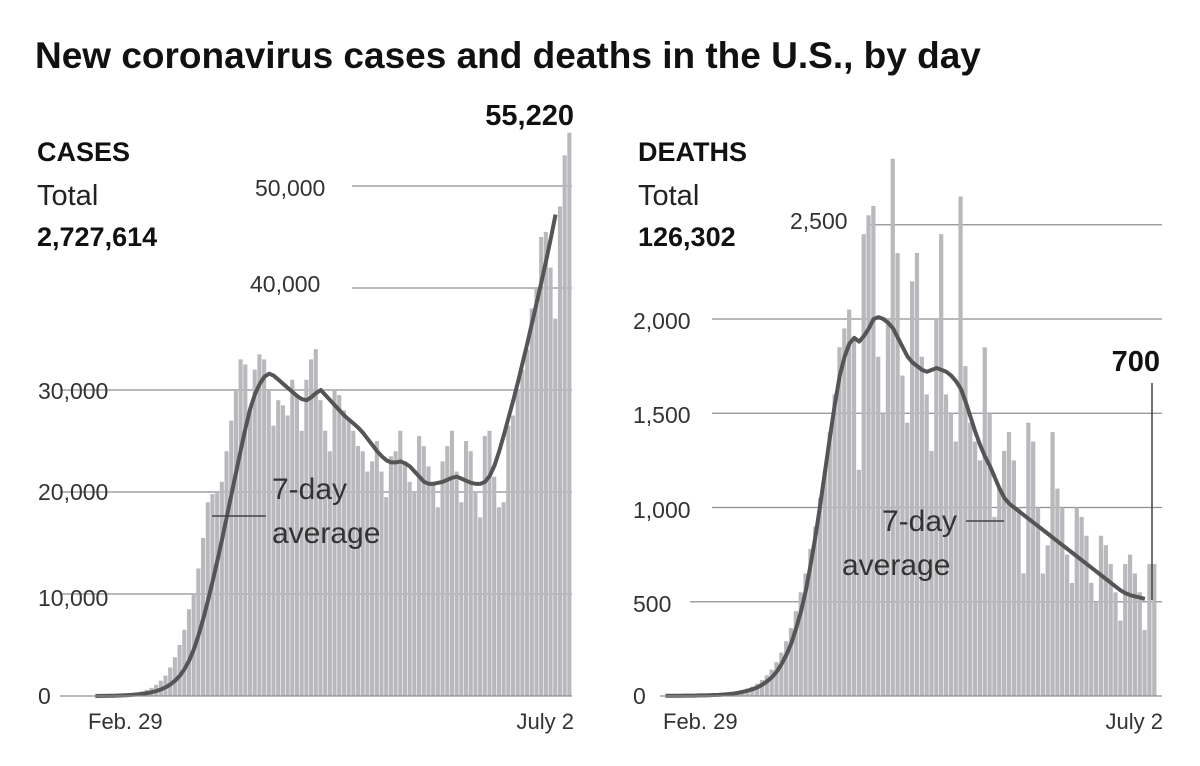 This screenshot has height=766, width=1200. Describe the element at coordinates (309, 489) in the screenshot. I see `cases-avg-label-line1: 7-day` at that location.